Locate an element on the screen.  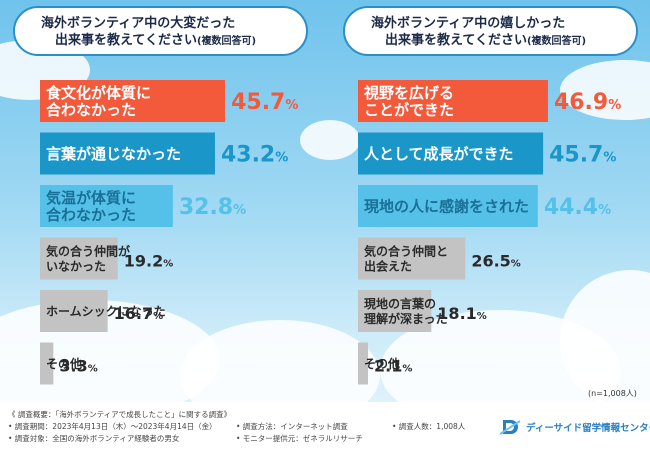
right-category-line-5-0: その他 is located at coordinates (382, 363).